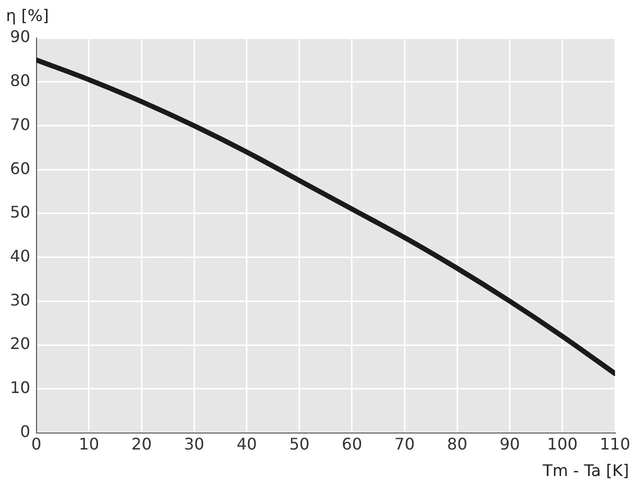 The image size is (637, 486). I want to click on x-tick-label: 30, so click(194, 444).